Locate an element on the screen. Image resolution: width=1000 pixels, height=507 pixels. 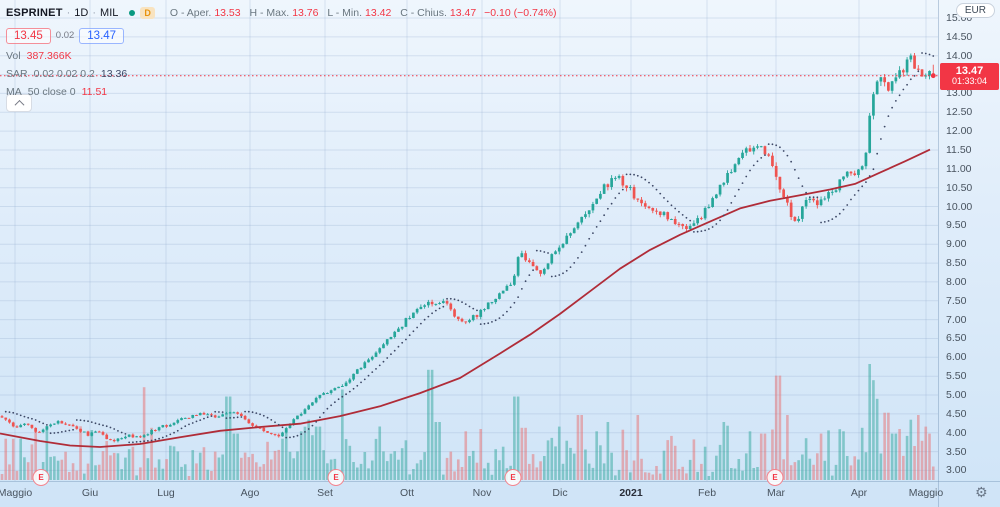
time-axis-label: Ago is located at coordinates (250, 493).